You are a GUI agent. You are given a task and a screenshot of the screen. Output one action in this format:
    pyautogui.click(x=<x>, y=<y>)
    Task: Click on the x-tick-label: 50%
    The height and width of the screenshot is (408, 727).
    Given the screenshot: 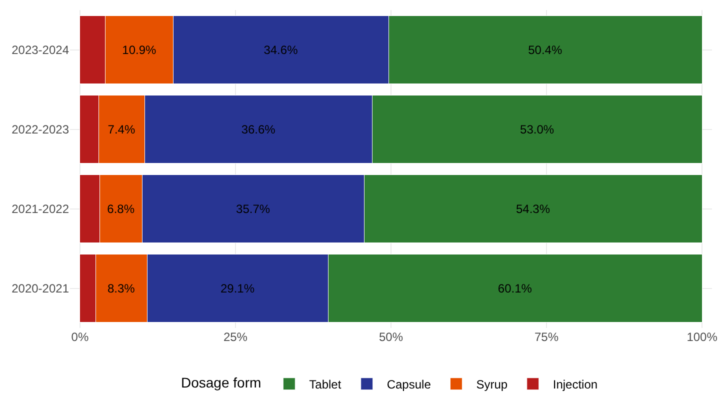 What is the action you would take?
    pyautogui.click(x=391, y=337)
    